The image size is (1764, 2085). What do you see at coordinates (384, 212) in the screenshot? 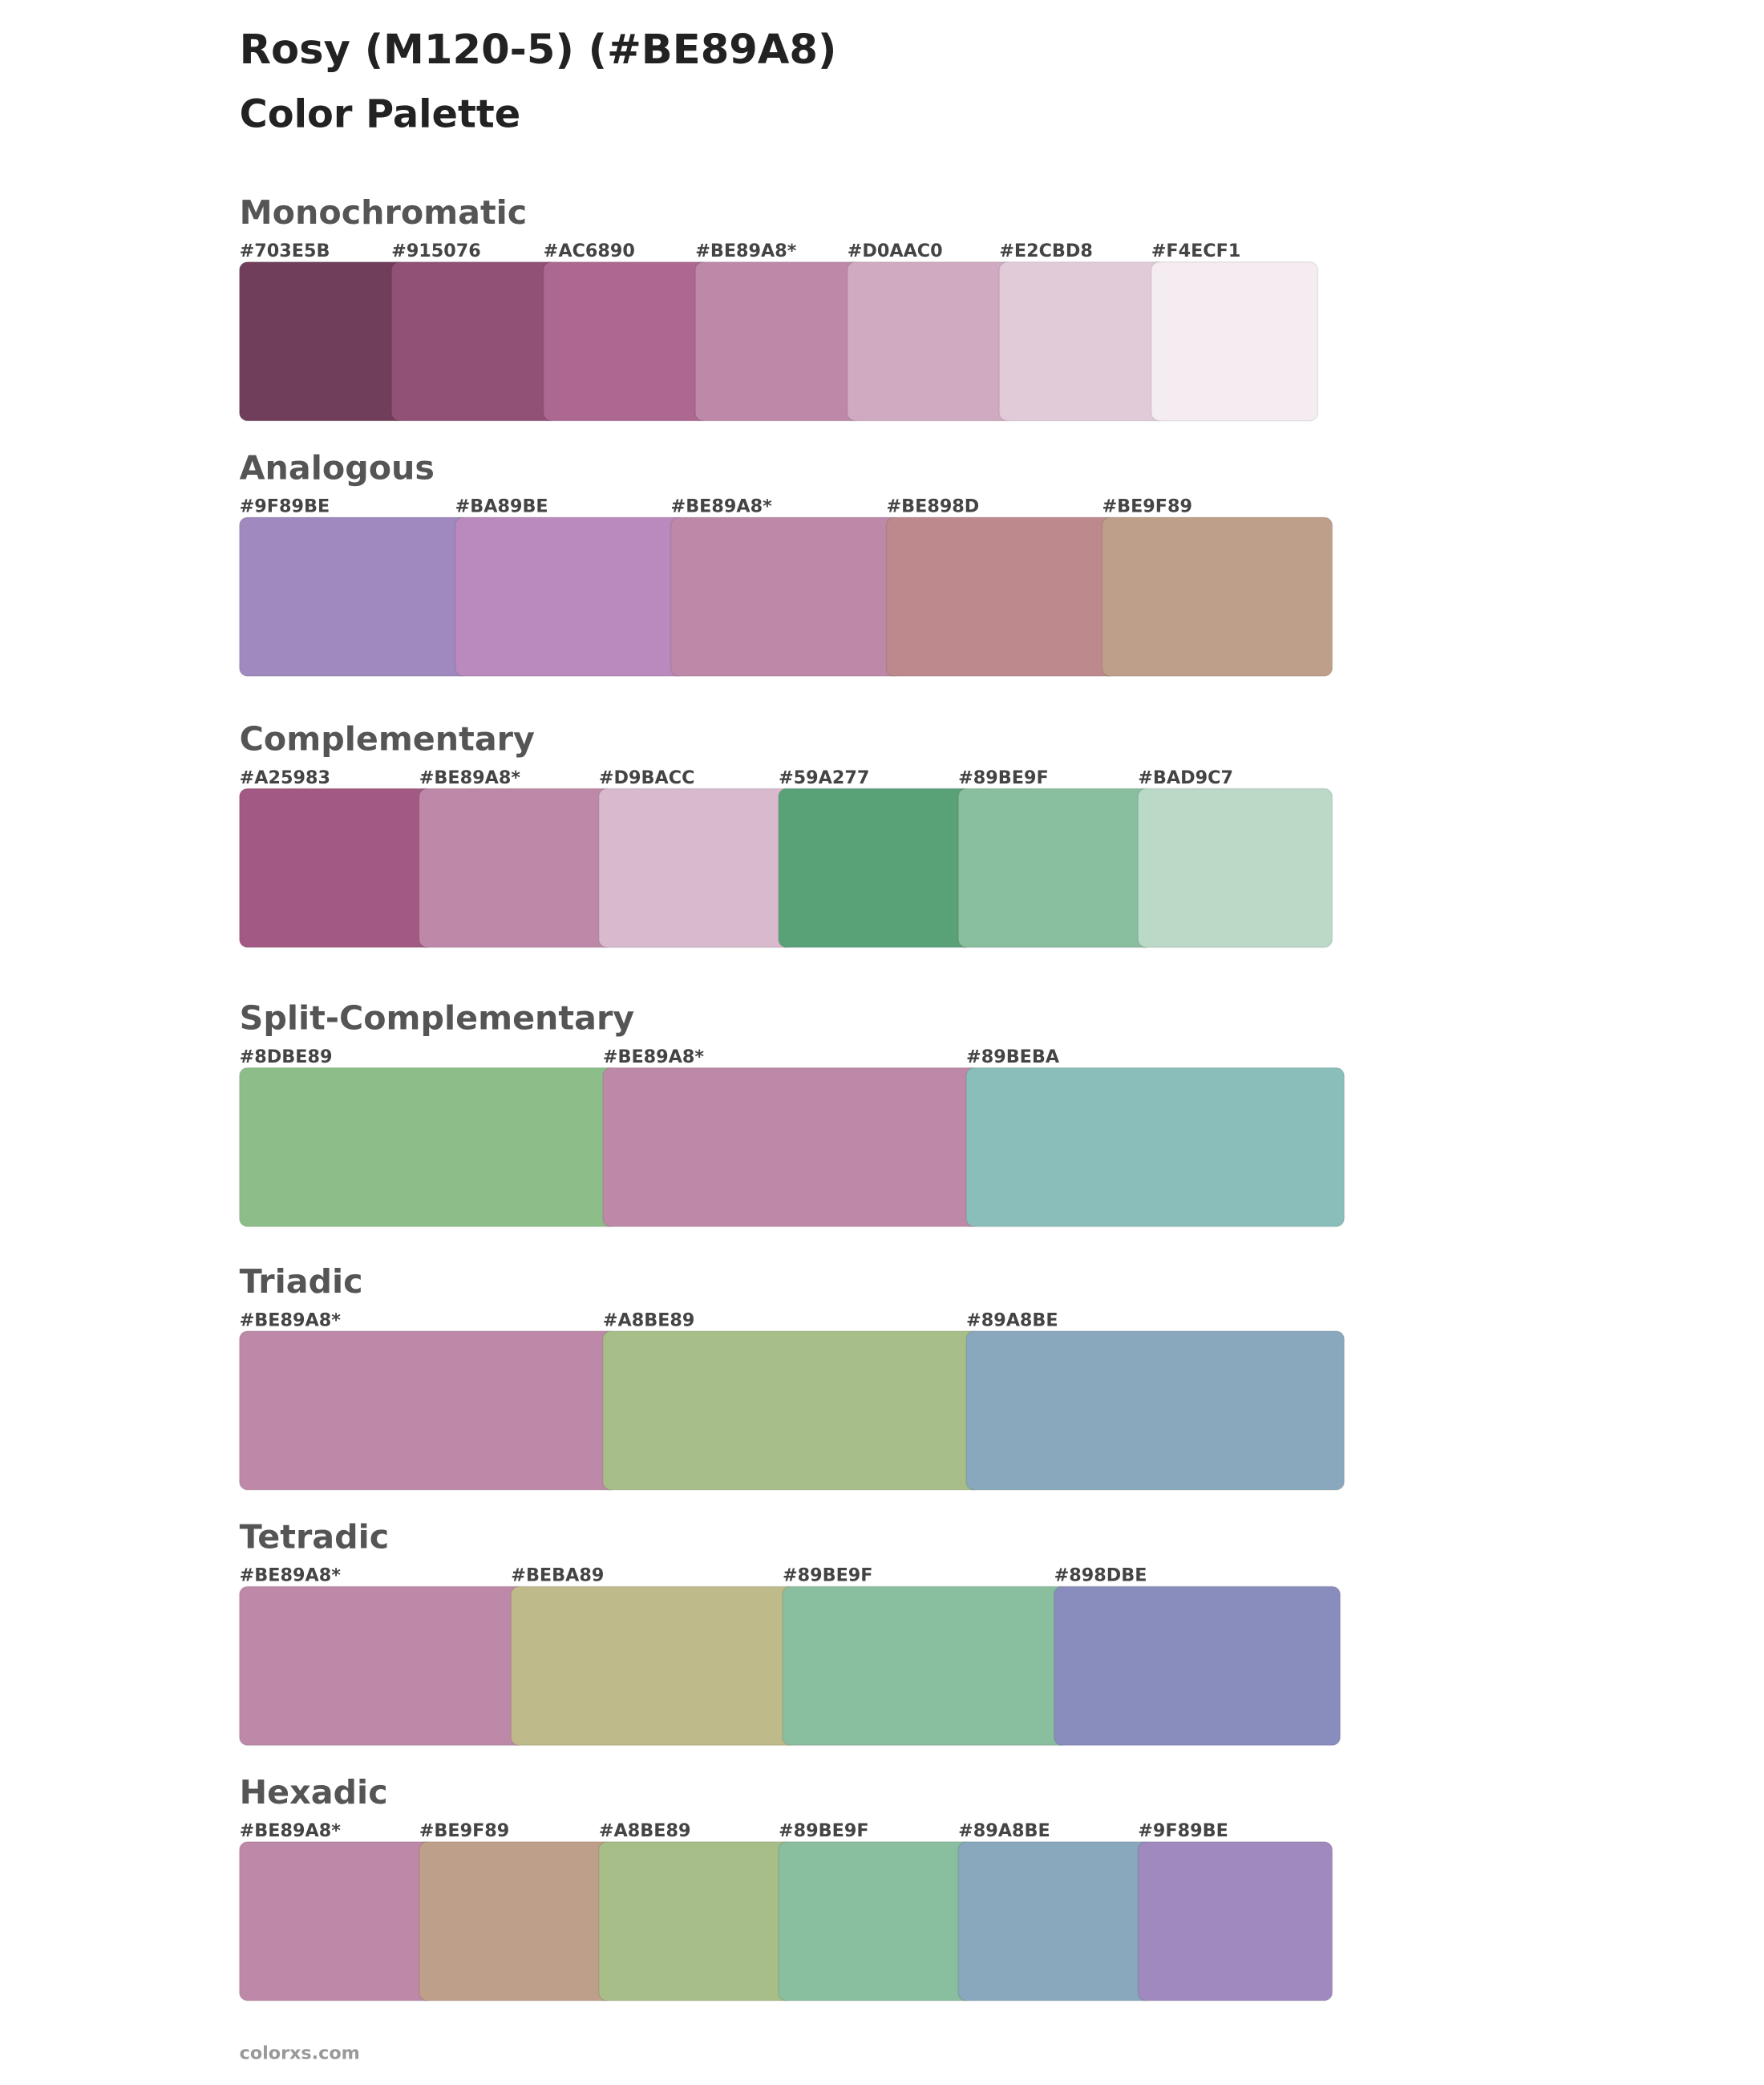
I see `section-heading: Monochromatic` at bounding box center [384, 212].